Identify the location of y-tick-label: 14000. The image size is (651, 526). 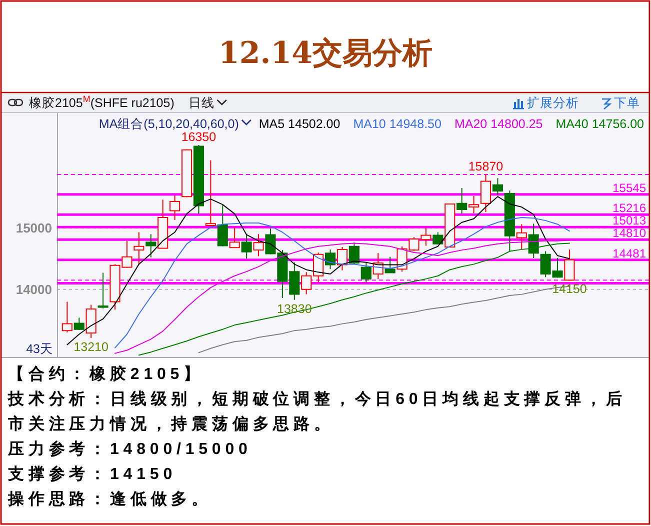
(34, 289).